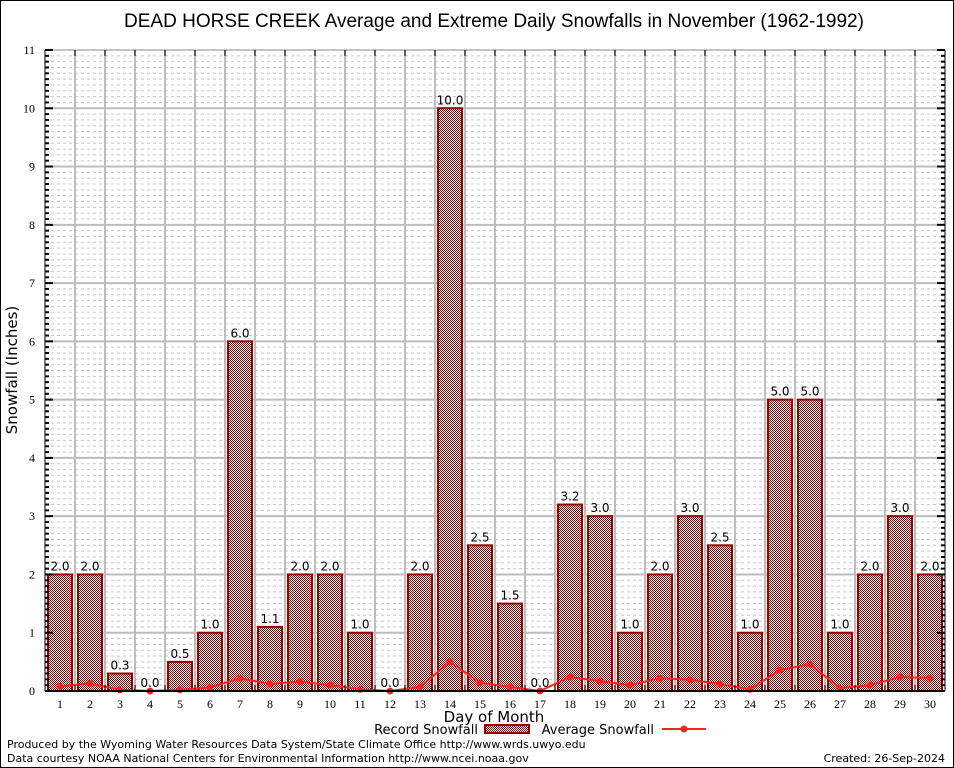 This screenshot has width=954, height=768. I want to click on x-tick-label: 16, so click(510, 704).